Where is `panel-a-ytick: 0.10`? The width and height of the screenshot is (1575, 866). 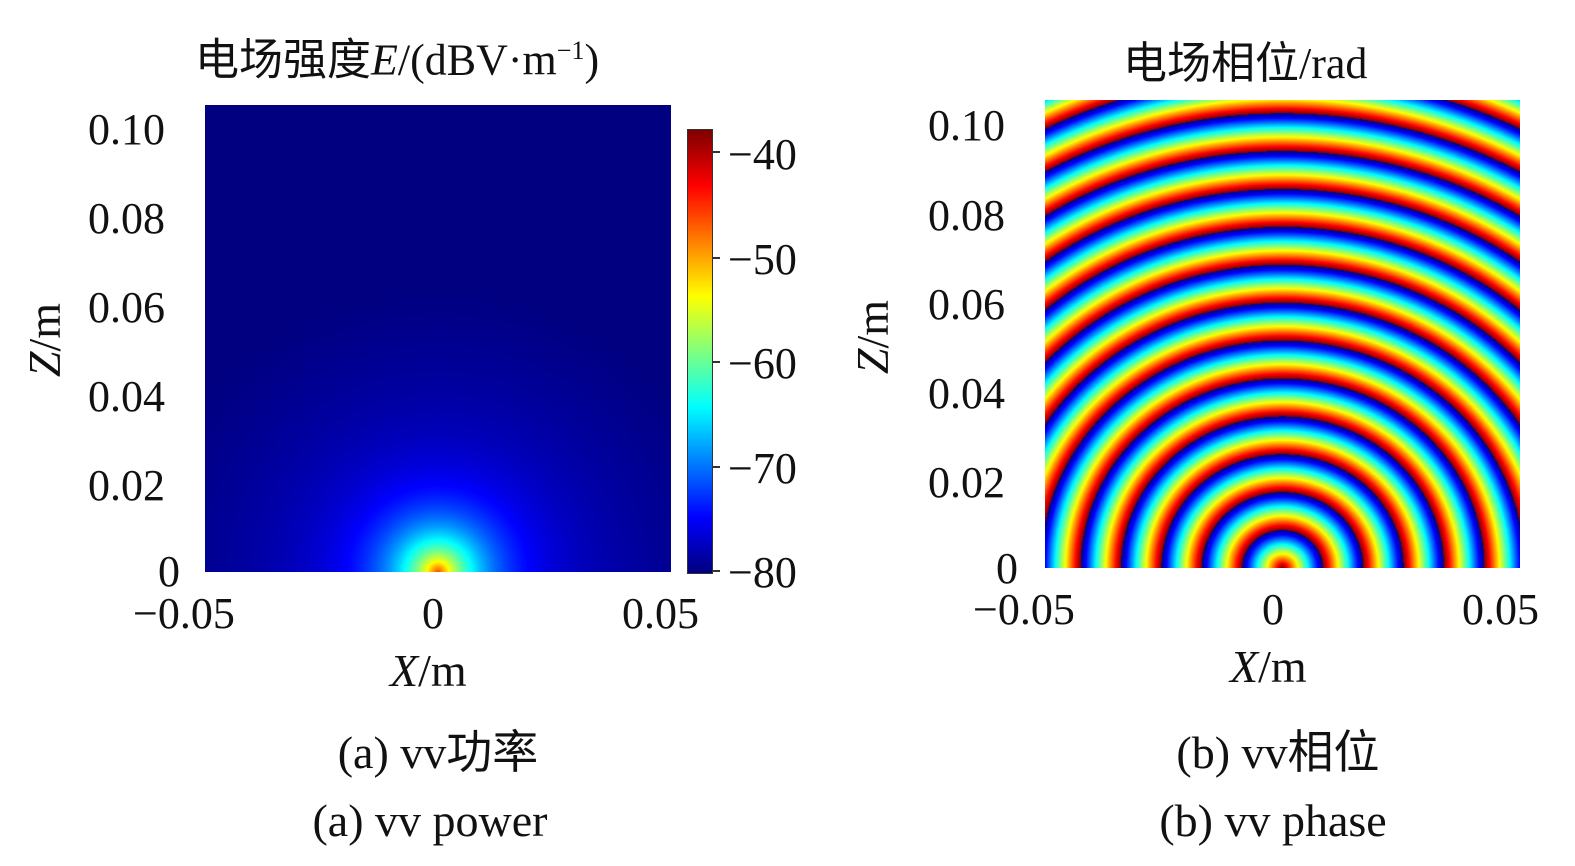 panel-a-ytick: 0.10 is located at coordinates (126, 129).